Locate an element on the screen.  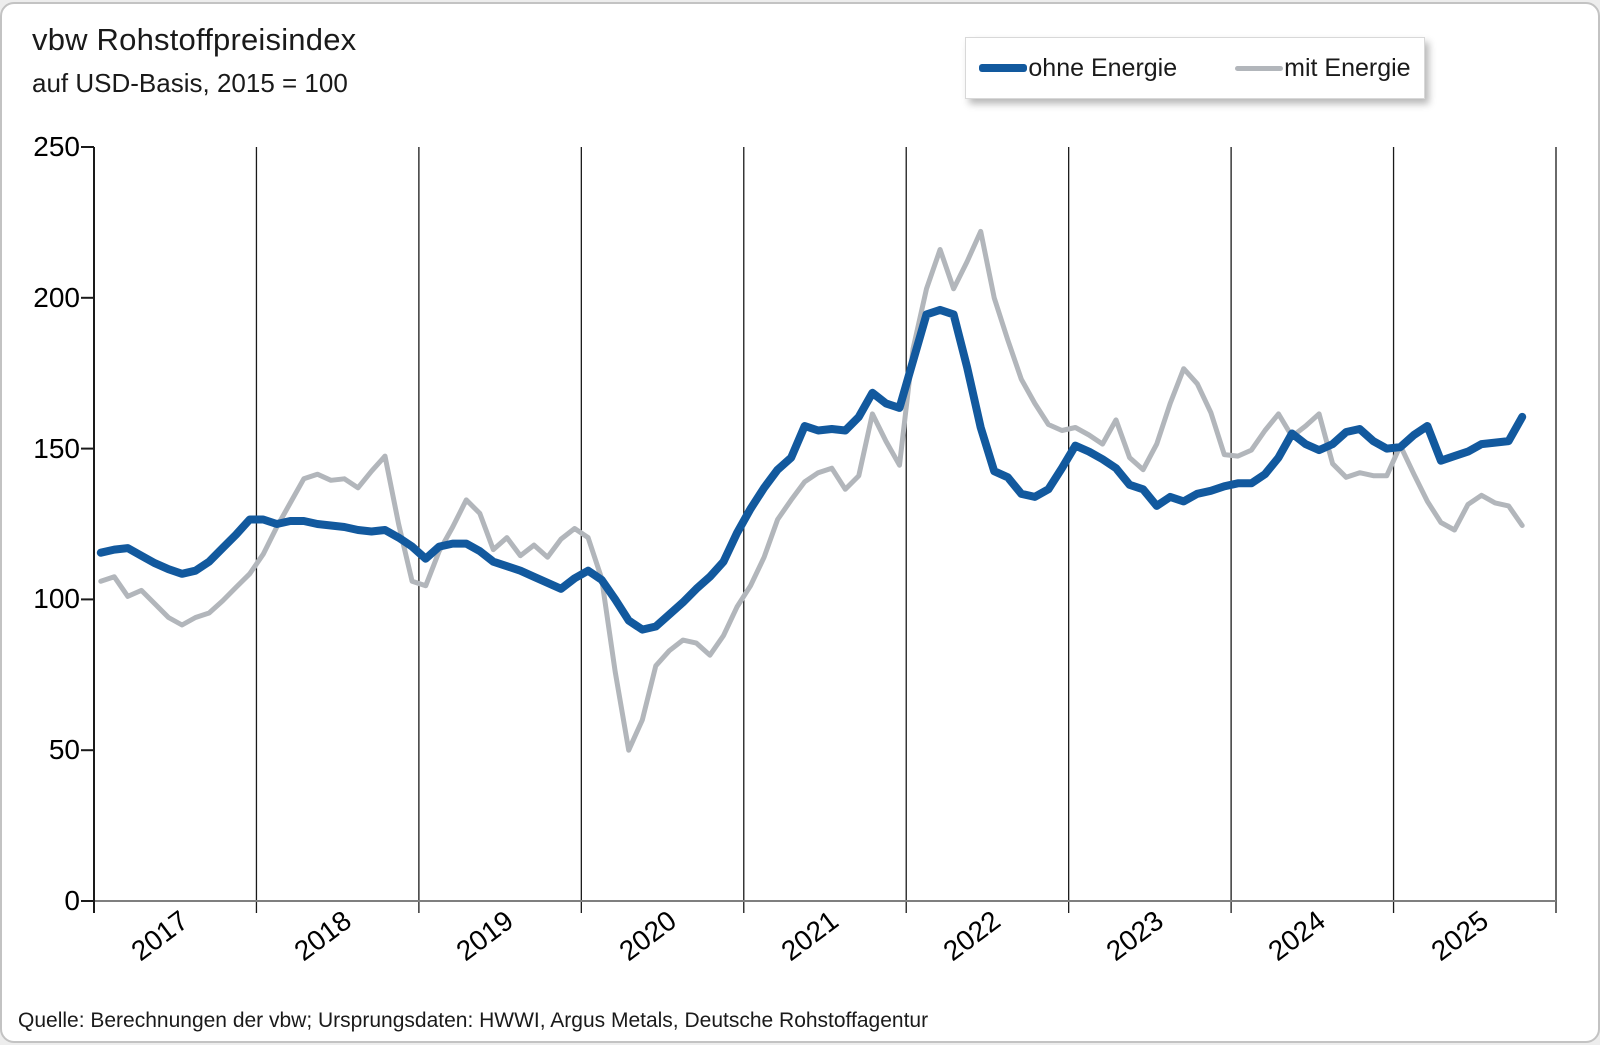
legend-line-sample-blue is located at coordinates (1003, 68).